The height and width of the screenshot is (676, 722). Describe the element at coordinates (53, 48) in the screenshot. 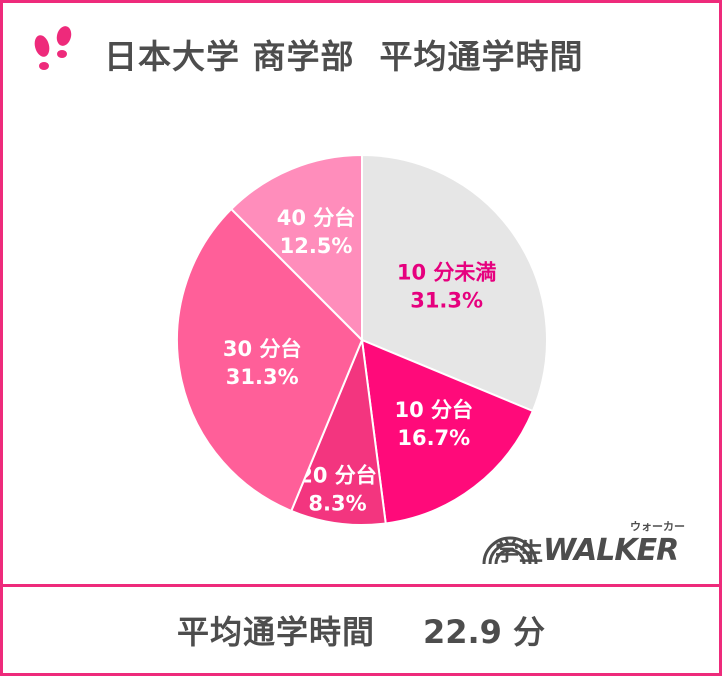

I see `footsteps-icon` at that location.